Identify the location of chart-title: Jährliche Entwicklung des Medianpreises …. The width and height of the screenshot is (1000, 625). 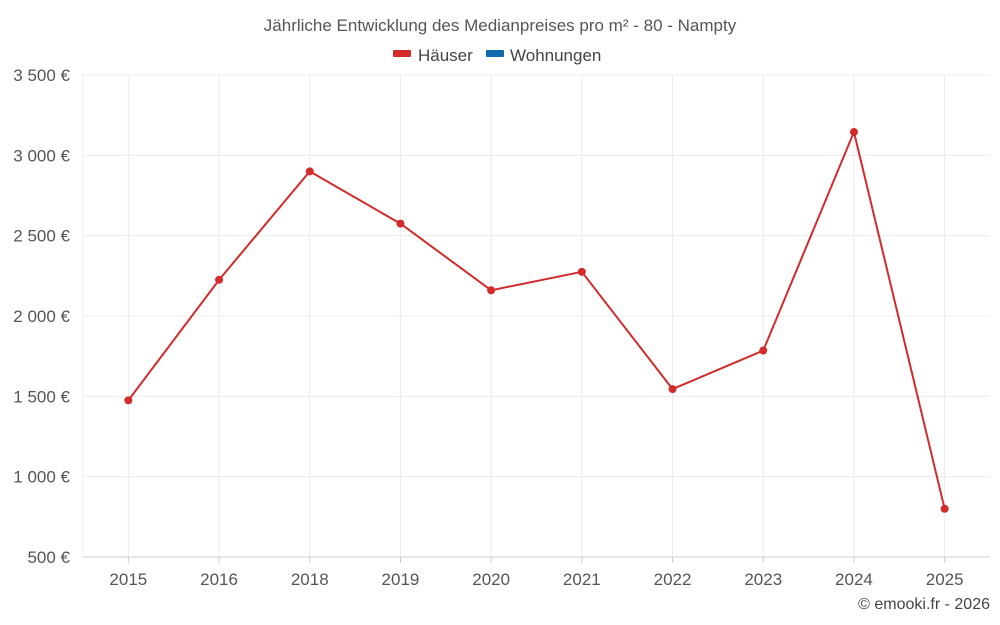
(500, 25).